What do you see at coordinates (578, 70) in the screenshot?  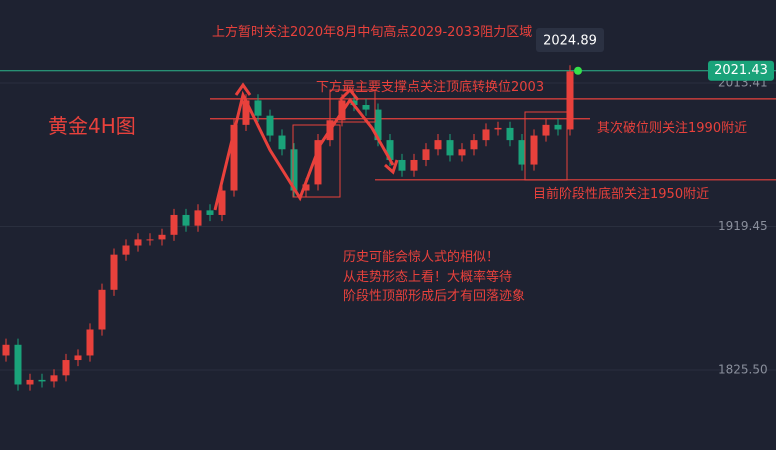 I see `last-price-dot` at bounding box center [578, 70].